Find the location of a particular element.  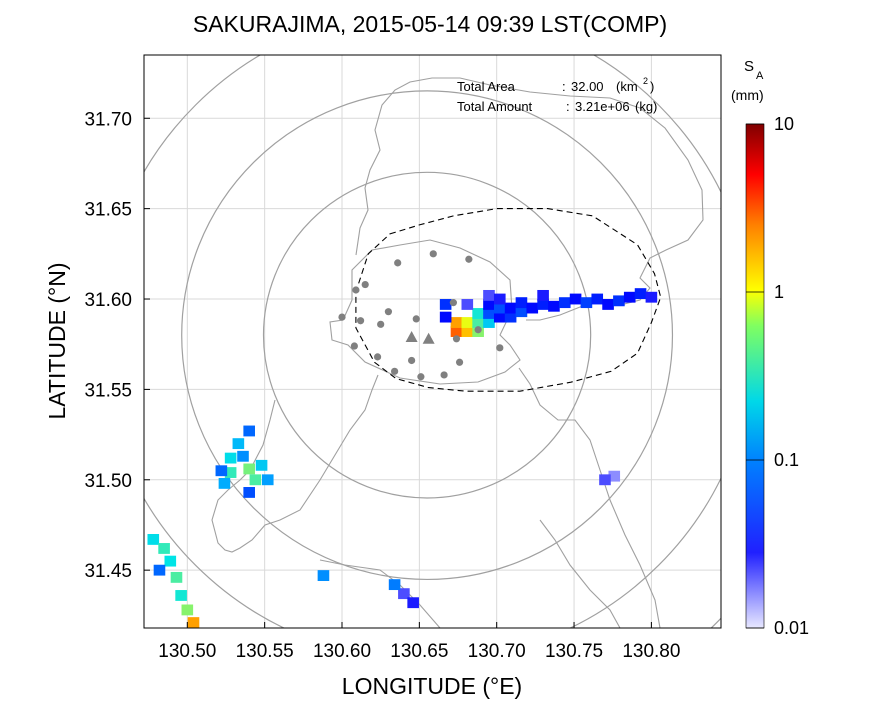

plume-outline is located at coordinates (508, 300).